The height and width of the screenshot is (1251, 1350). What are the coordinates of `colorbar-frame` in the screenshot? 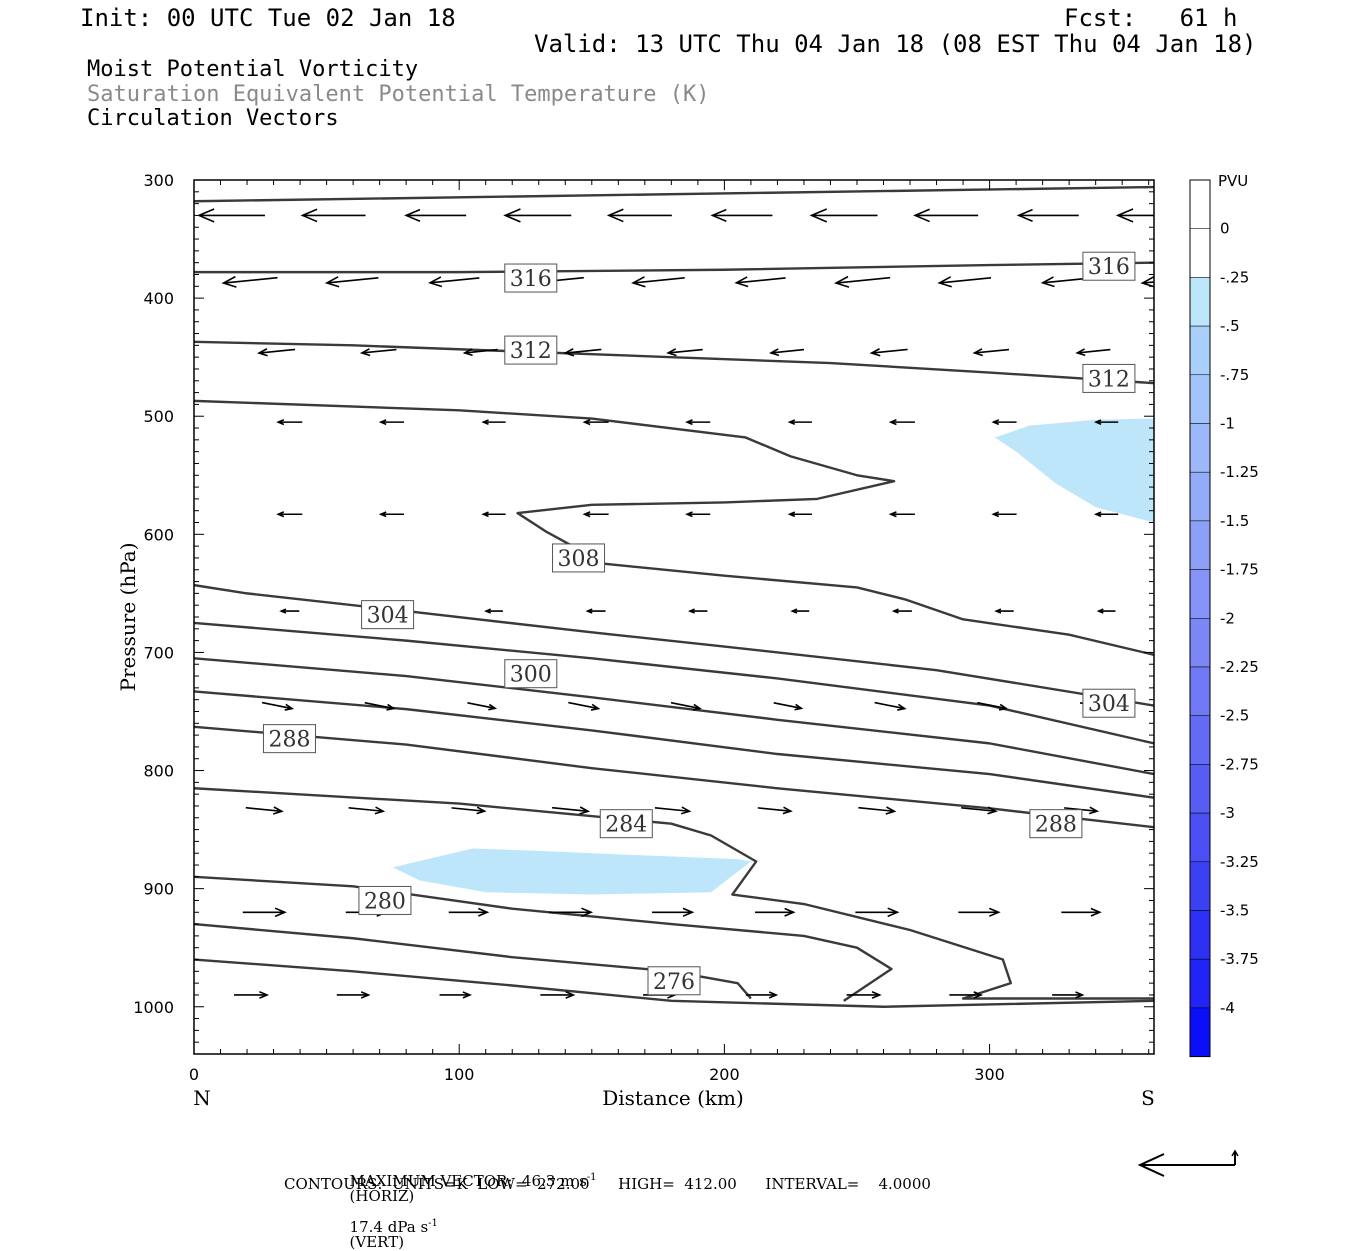 It's located at (1200, 618).